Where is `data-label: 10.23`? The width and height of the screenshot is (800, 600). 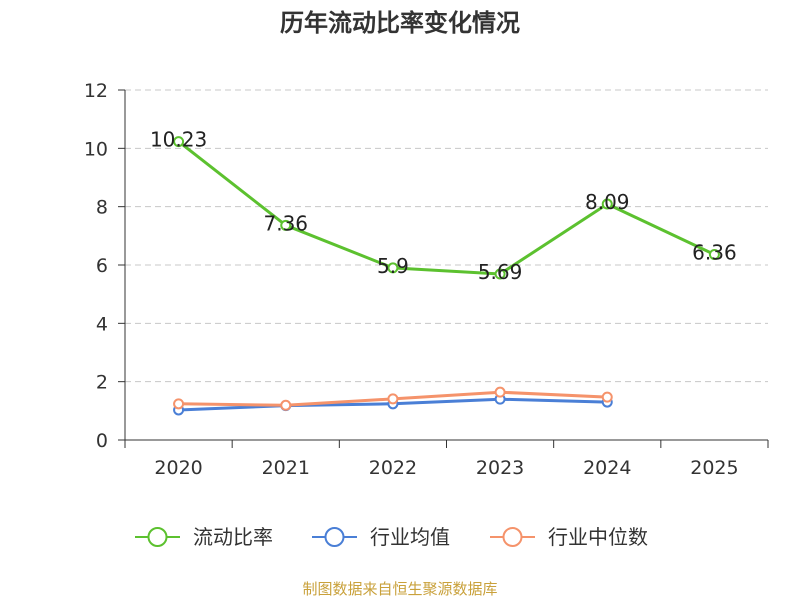 data-label: 10.23 is located at coordinates (178, 140).